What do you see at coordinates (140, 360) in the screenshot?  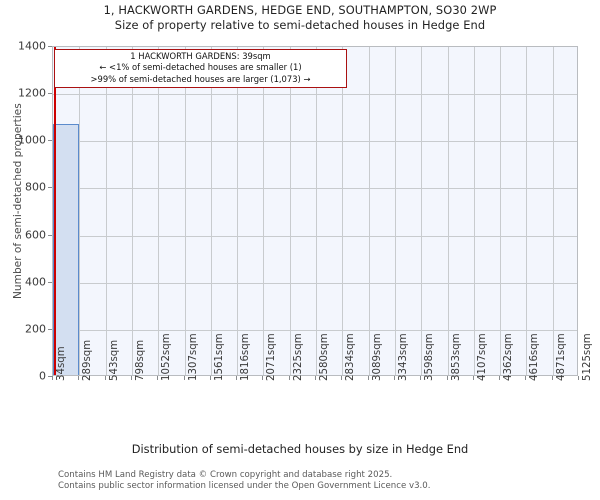 I see `x-axis-tick-label: 798sqm` at bounding box center [140, 360].